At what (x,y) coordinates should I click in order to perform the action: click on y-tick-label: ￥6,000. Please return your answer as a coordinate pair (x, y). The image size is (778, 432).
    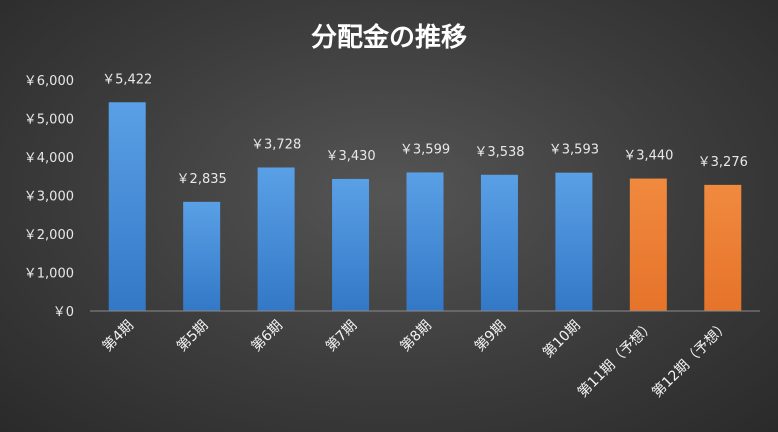
    Looking at the image, I should click on (49, 81).